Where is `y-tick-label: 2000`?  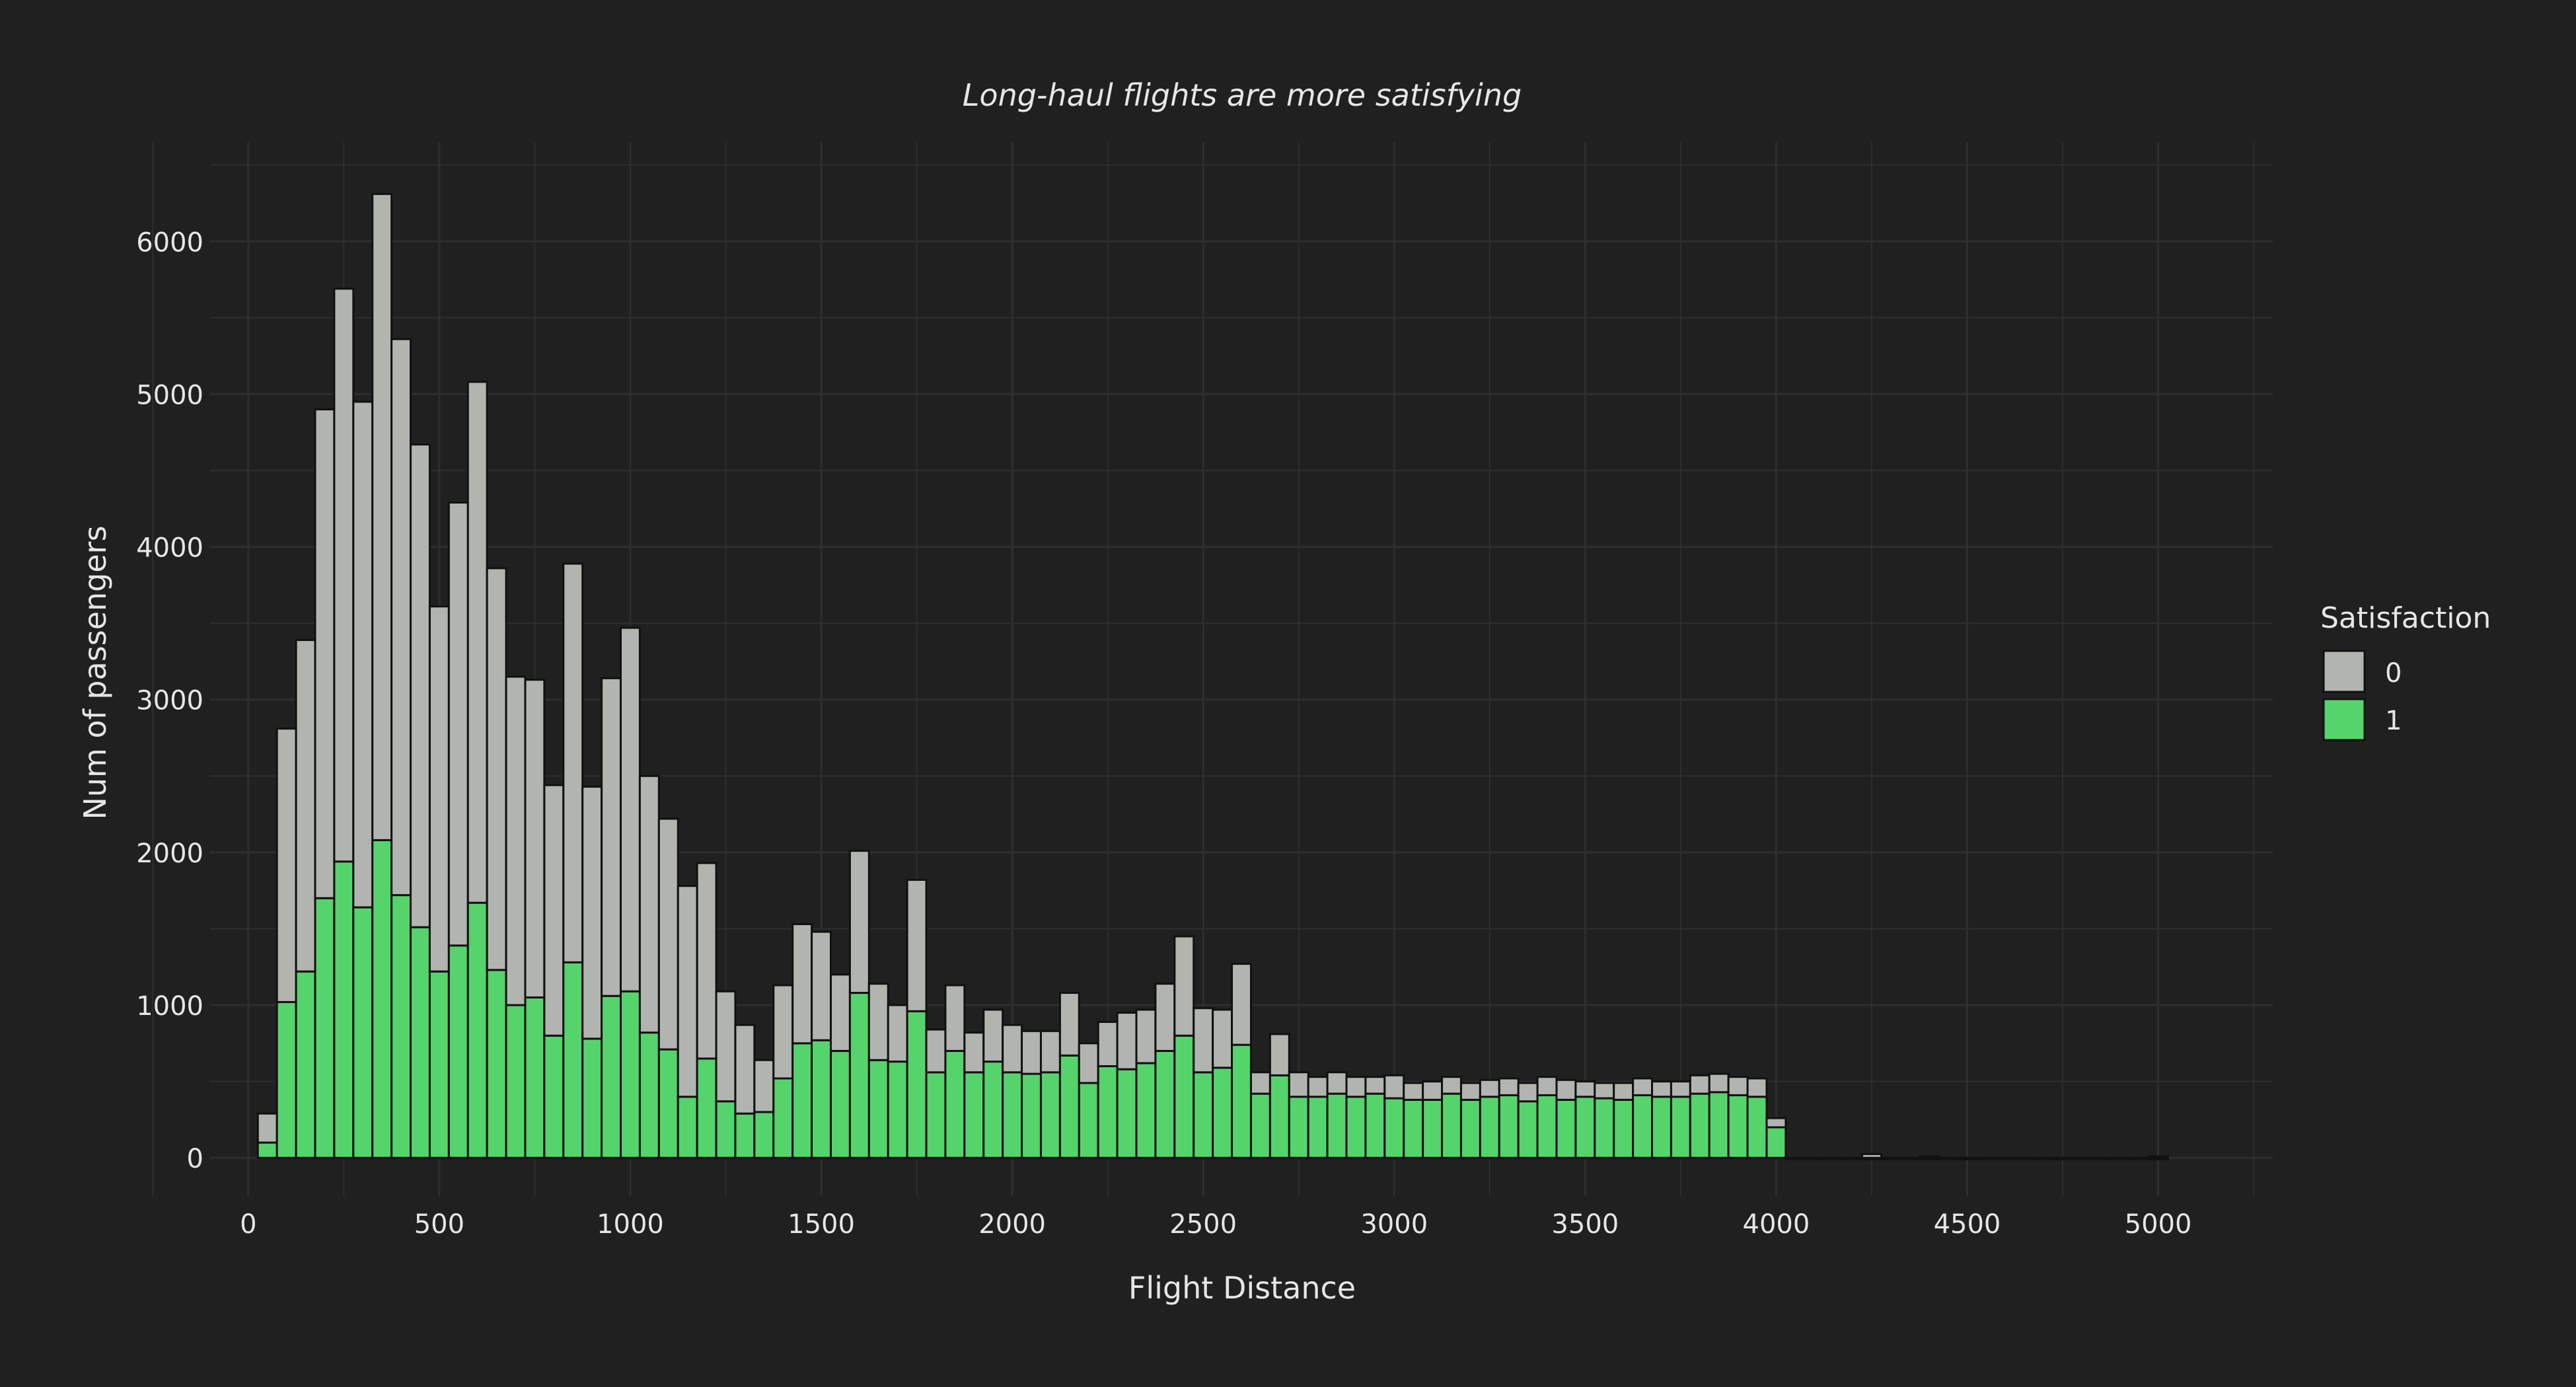 y-tick-label: 2000 is located at coordinates (169, 854).